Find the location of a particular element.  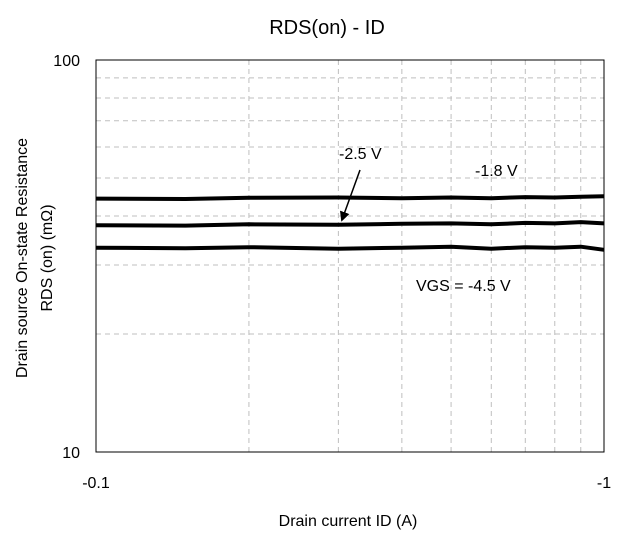

x-tick-label: -0.1 is located at coordinates (96, 483).